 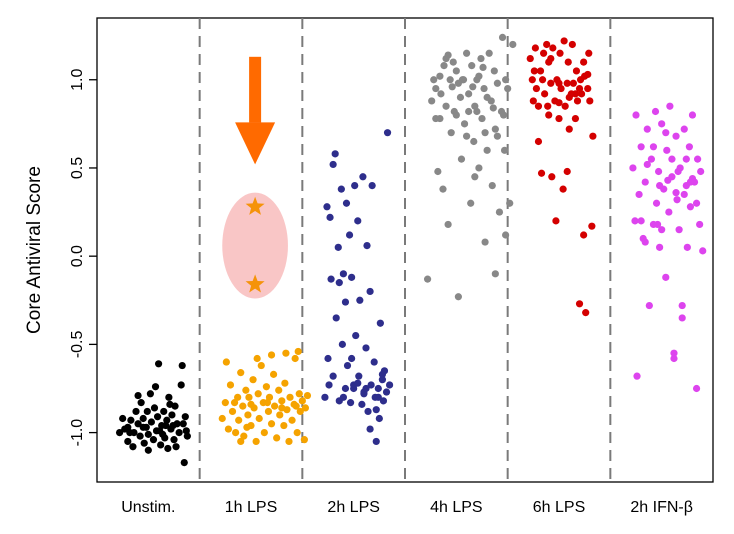 What do you see at coordinates (255, 89) in the screenshot?
I see `arrow-shaft` at bounding box center [255, 89].